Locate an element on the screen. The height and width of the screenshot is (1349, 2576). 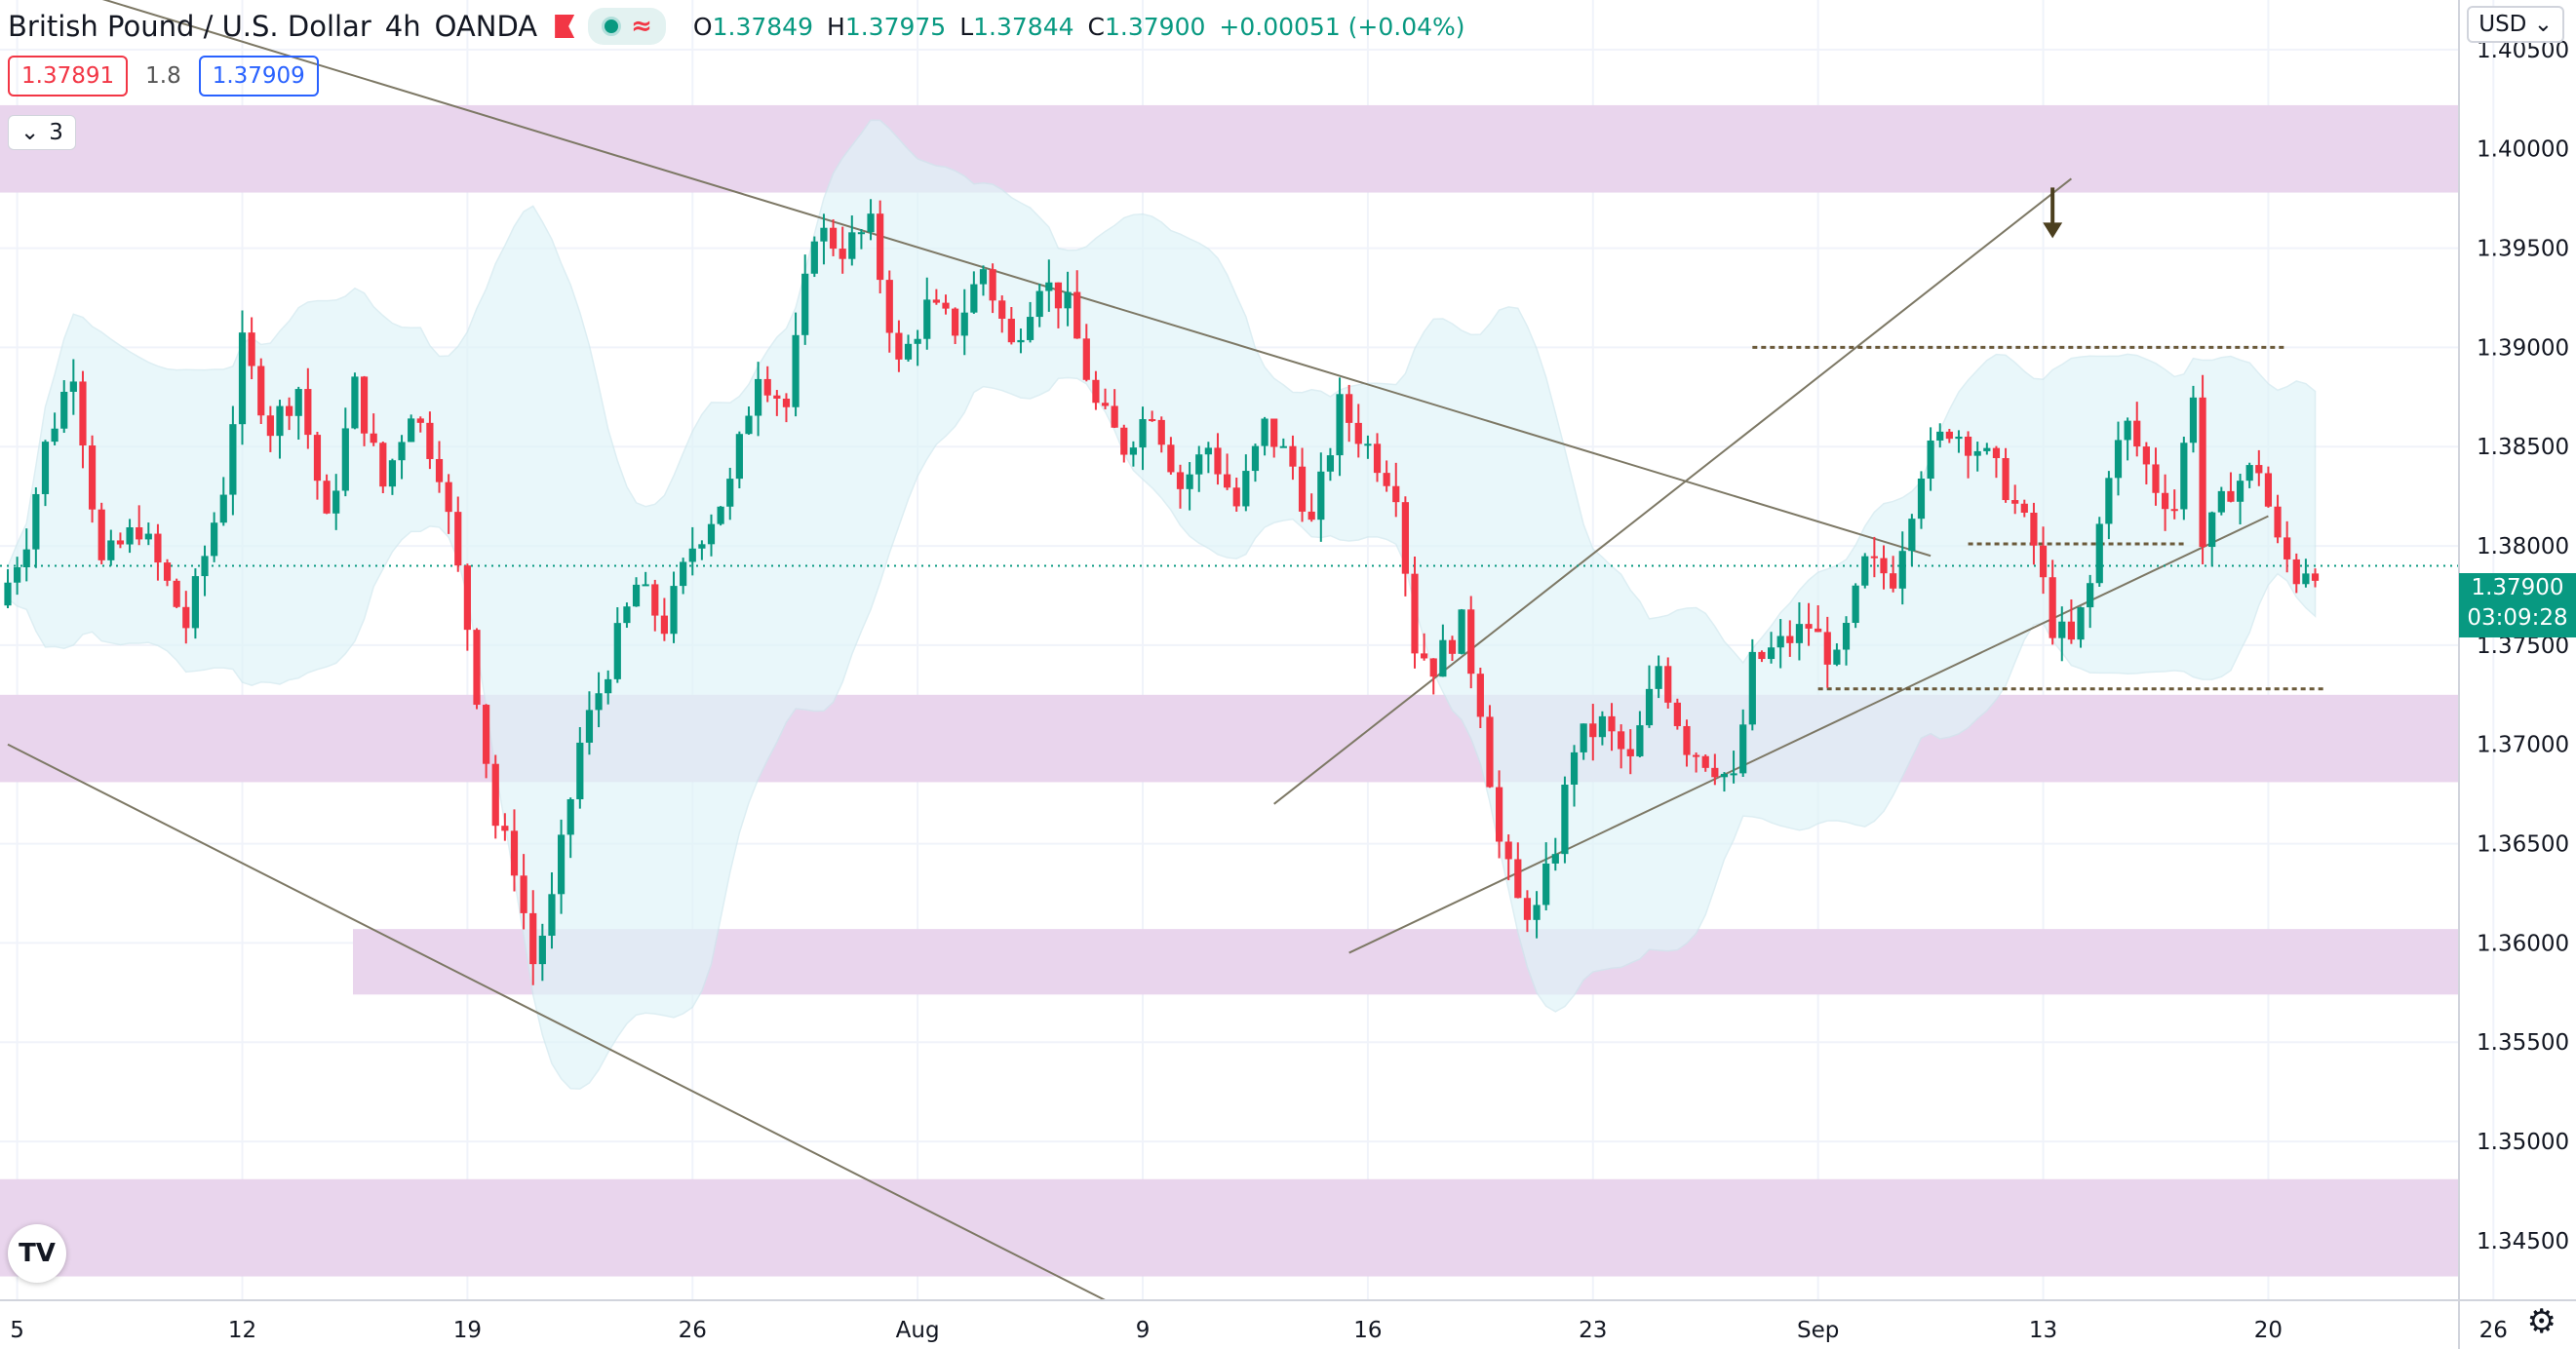
y-tick-label: 1.36500 is located at coordinates (2523, 845).